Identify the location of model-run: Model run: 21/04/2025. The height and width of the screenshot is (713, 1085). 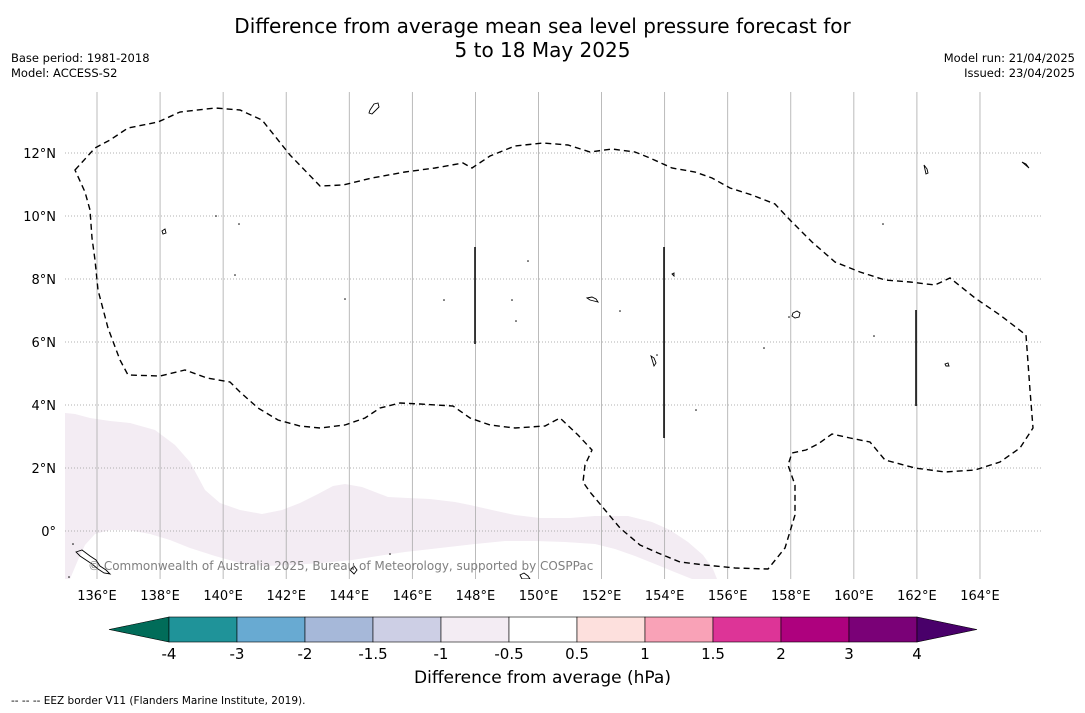
(1009, 58).